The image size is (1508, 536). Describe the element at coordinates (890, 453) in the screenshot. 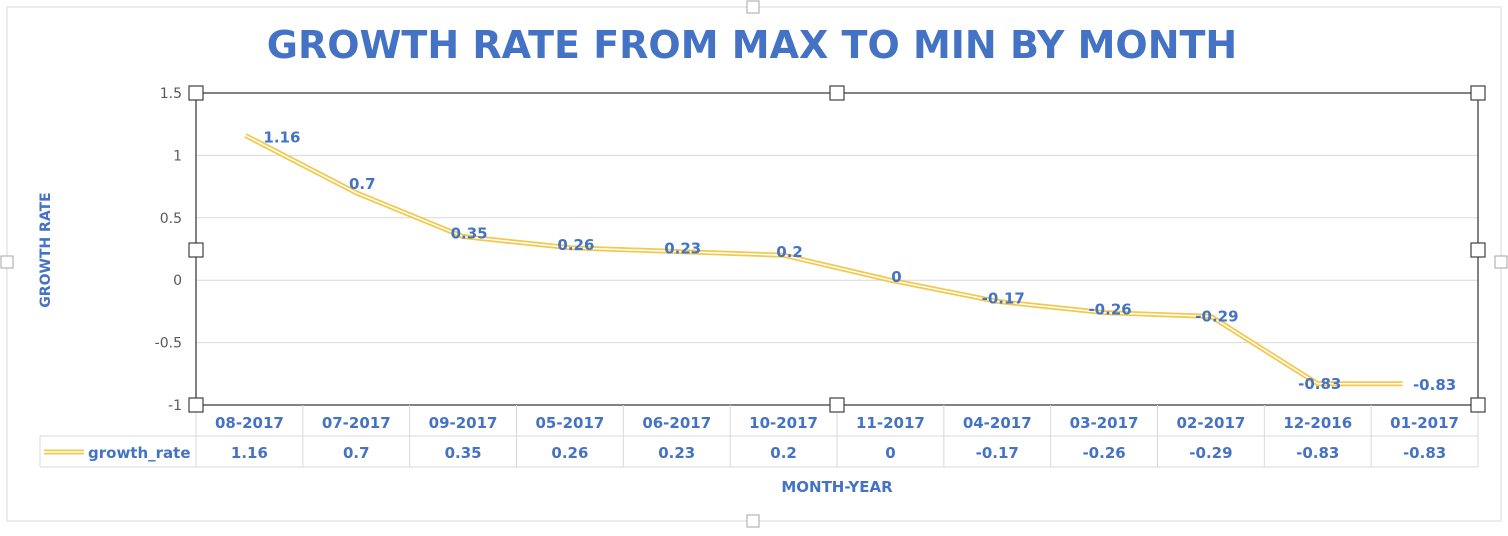

I see `table-value: 0` at that location.